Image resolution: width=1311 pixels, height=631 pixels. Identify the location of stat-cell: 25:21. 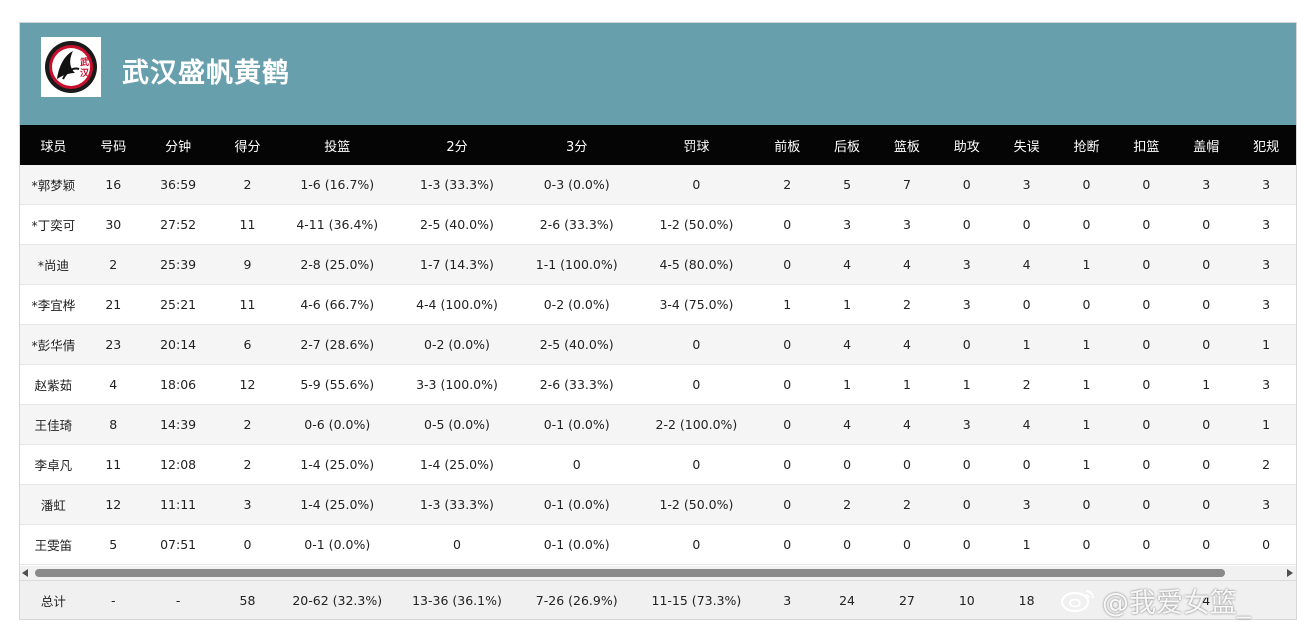
(178, 304).